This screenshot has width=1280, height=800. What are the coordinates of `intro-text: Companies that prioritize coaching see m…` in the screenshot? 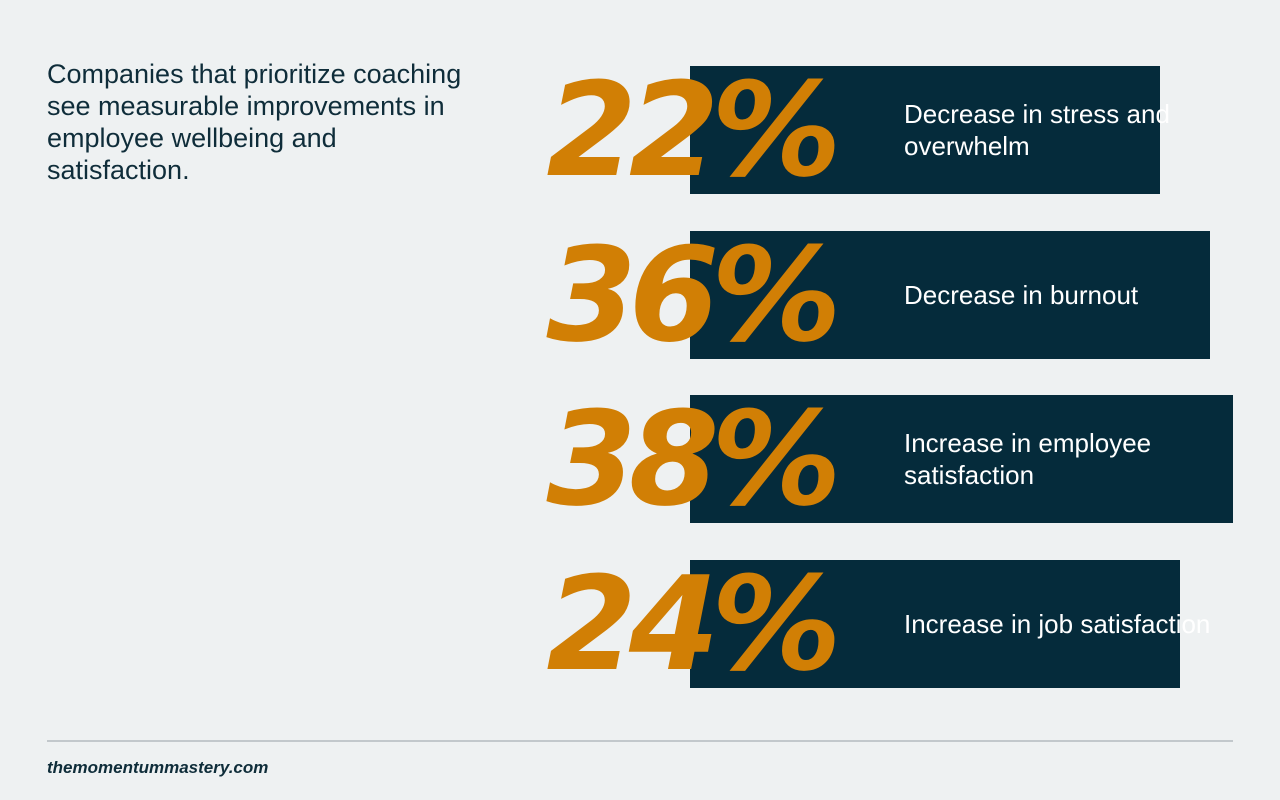 It's located at (254, 122).